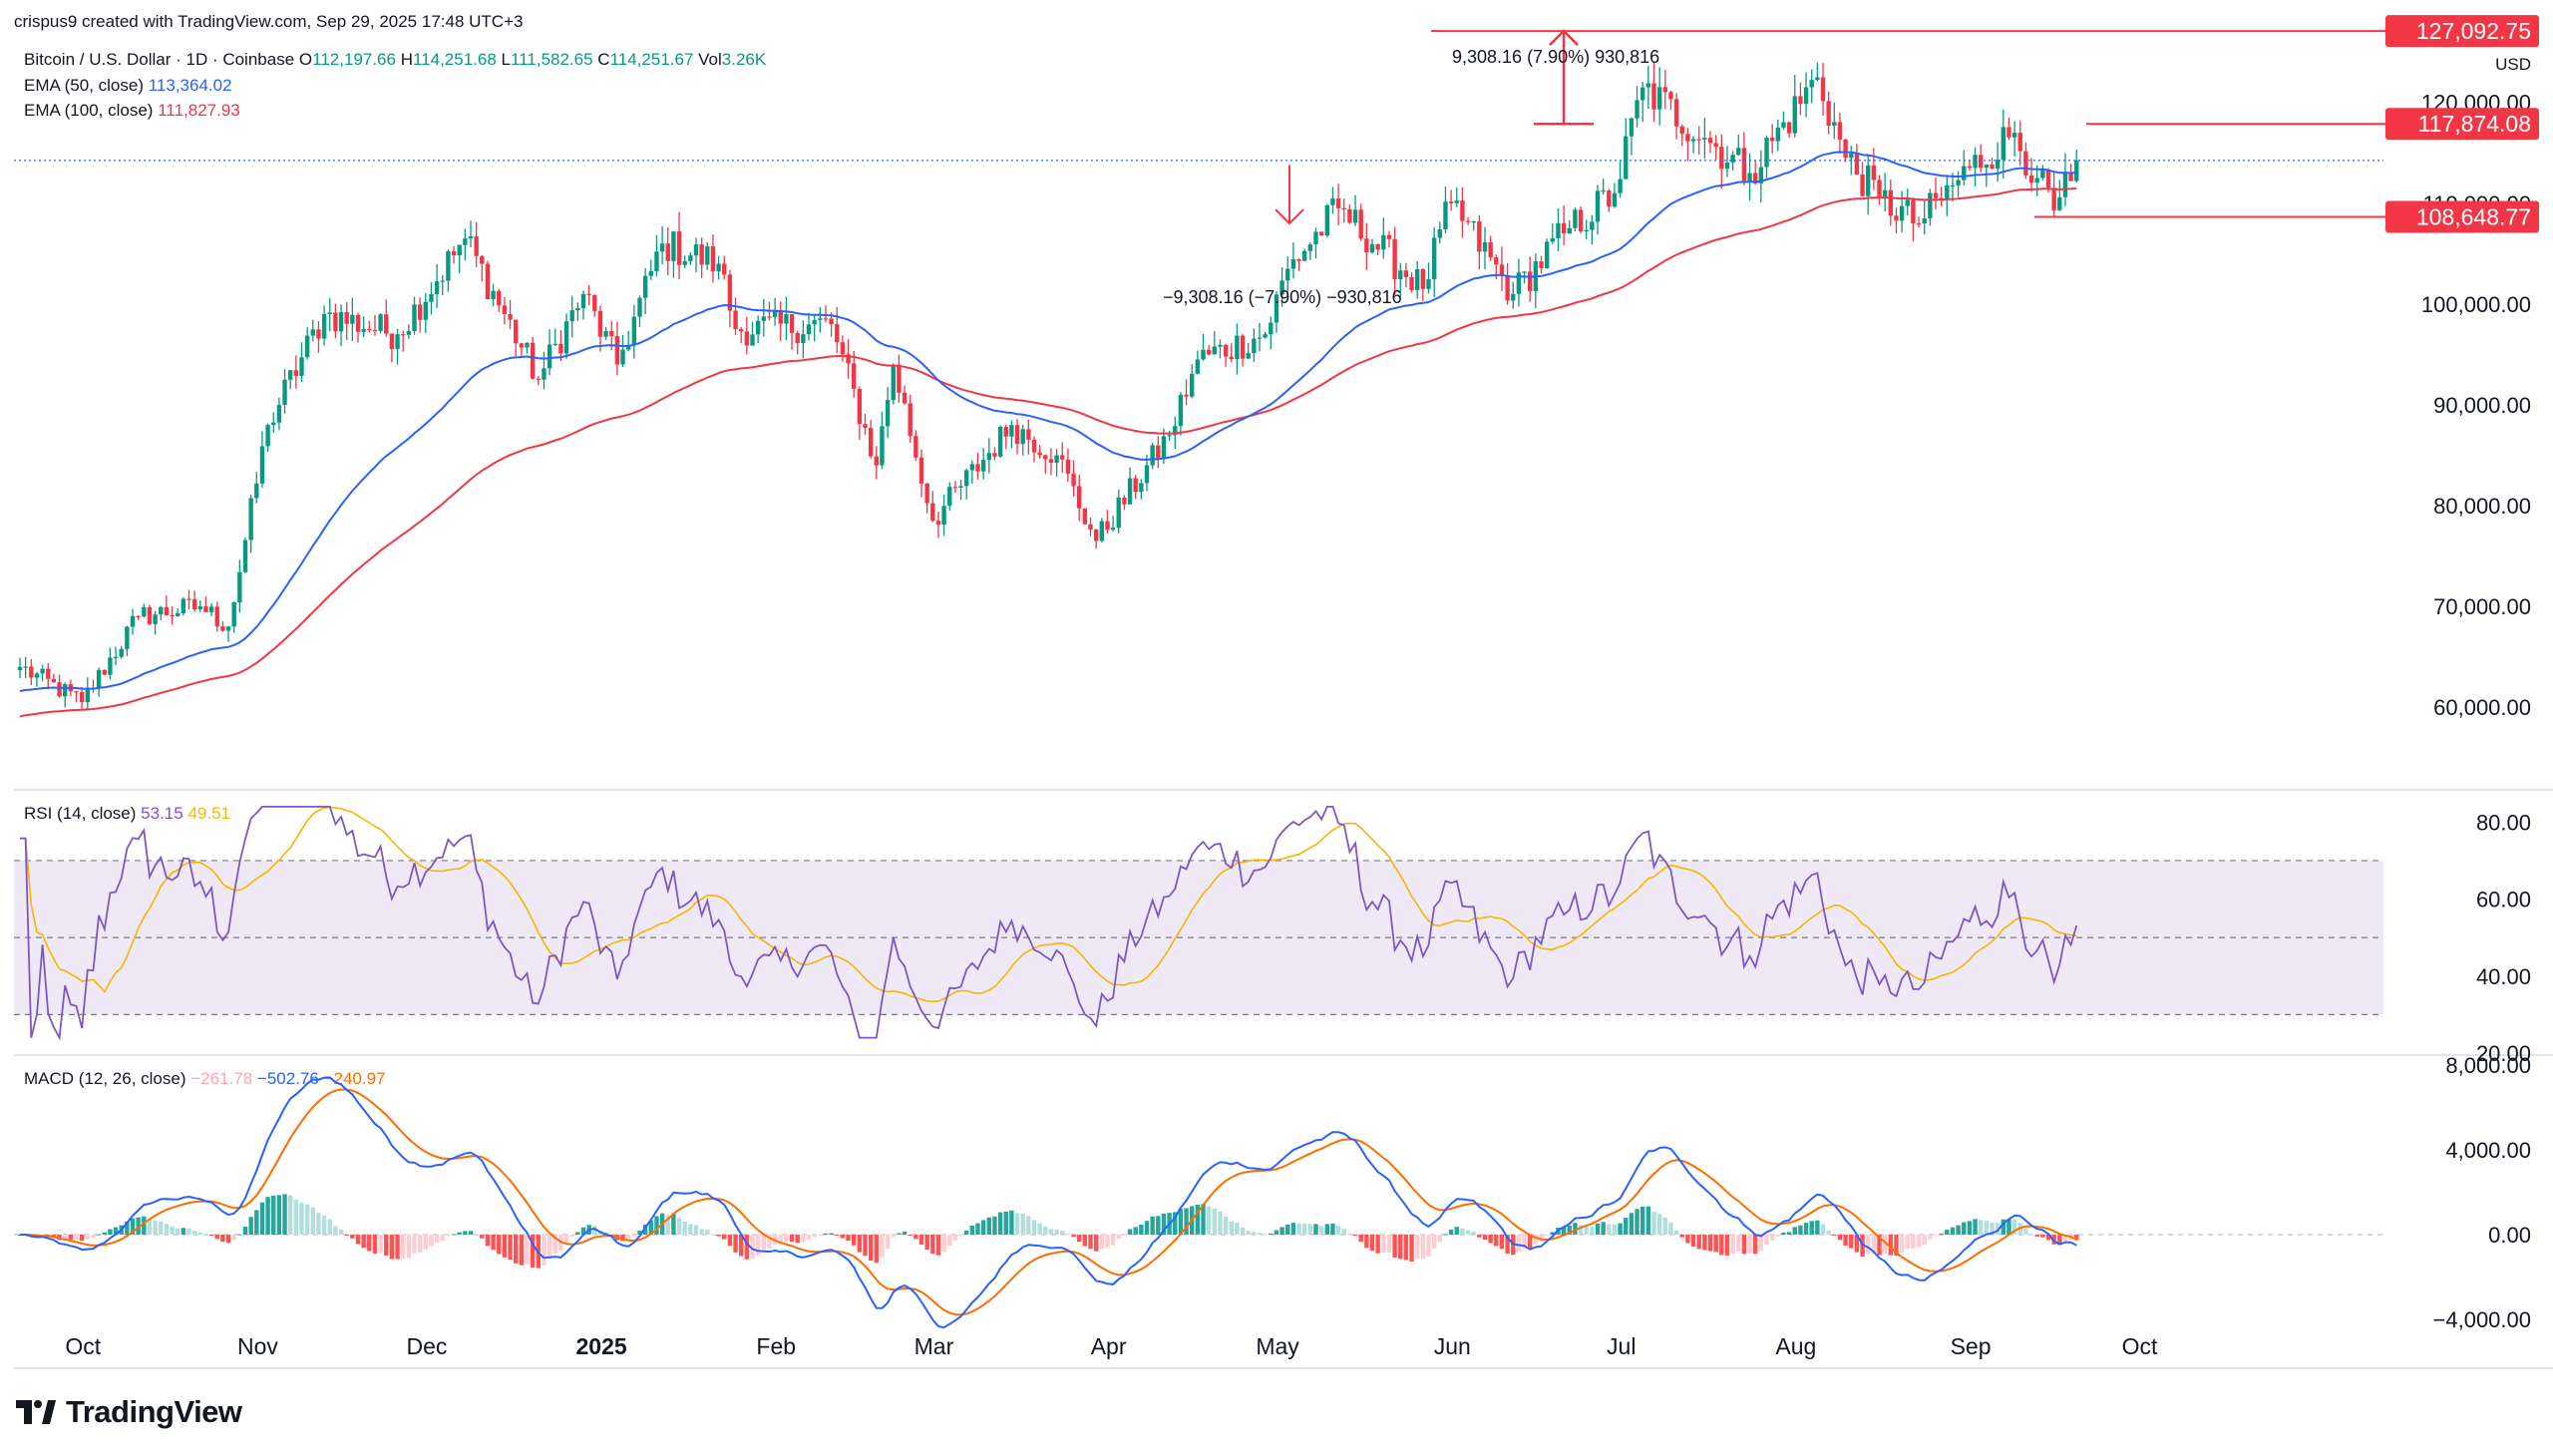  I want to click on high-label: H, so click(406, 59).